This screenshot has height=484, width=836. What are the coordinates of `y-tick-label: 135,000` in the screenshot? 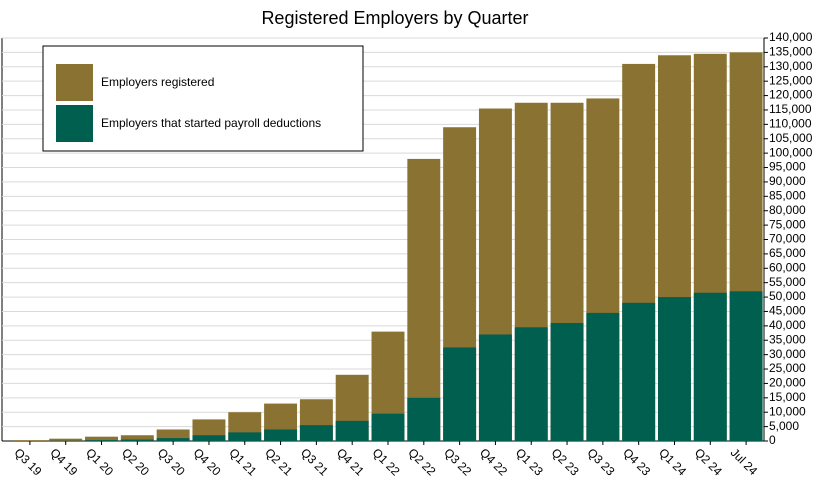 It's located at (791, 52).